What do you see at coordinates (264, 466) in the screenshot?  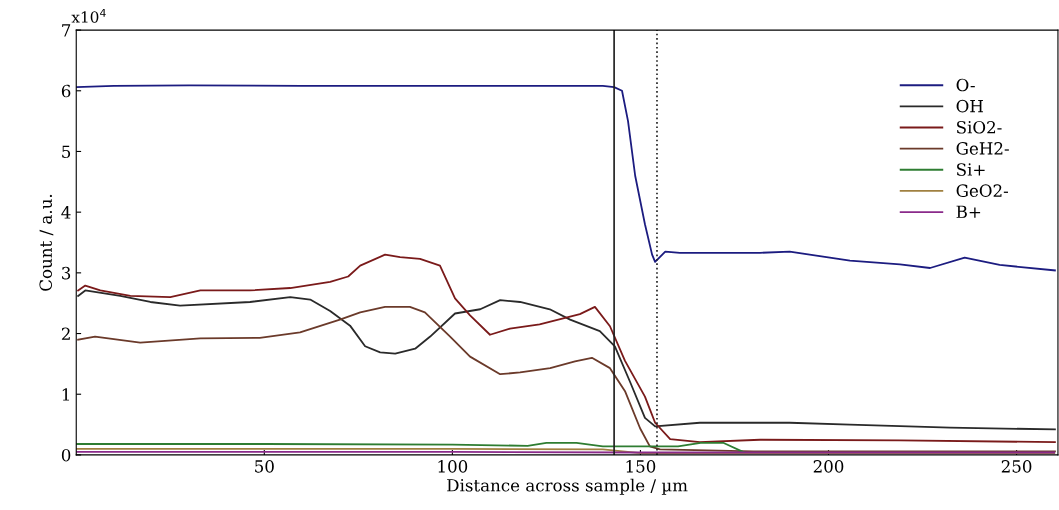 I see `x-tick-label: 50` at bounding box center [264, 466].